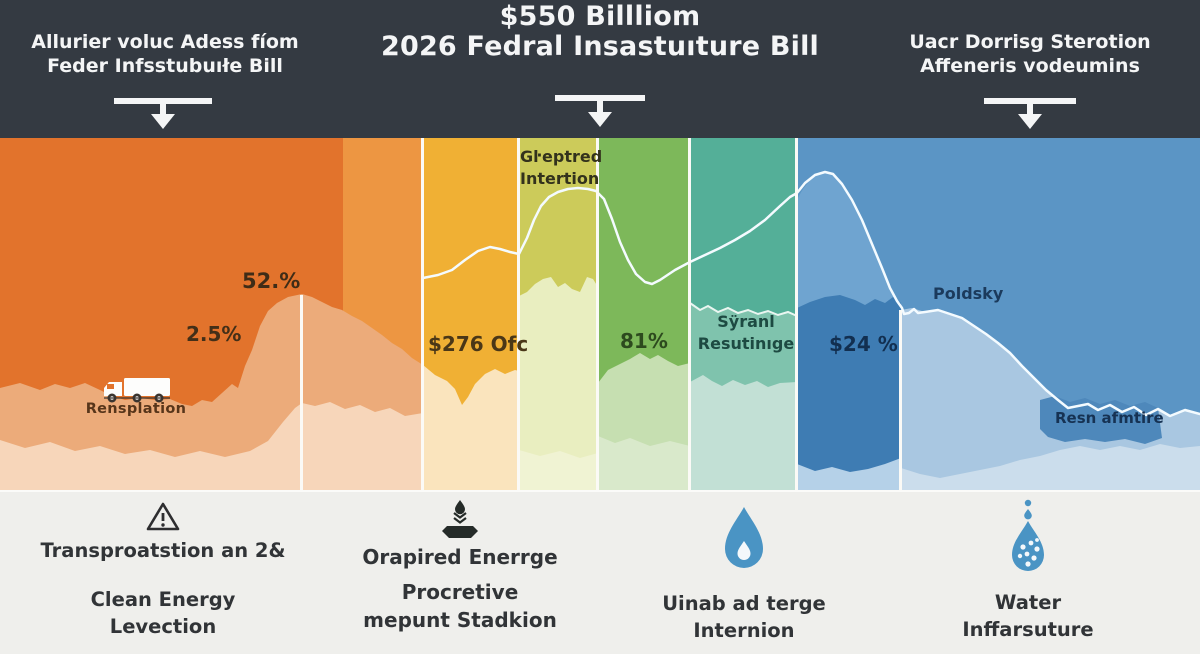 This screenshot has height=654, width=1200. What do you see at coordinates (460, 519) in the screenshot?
I see `energy-vessel-icon` at bounding box center [460, 519].